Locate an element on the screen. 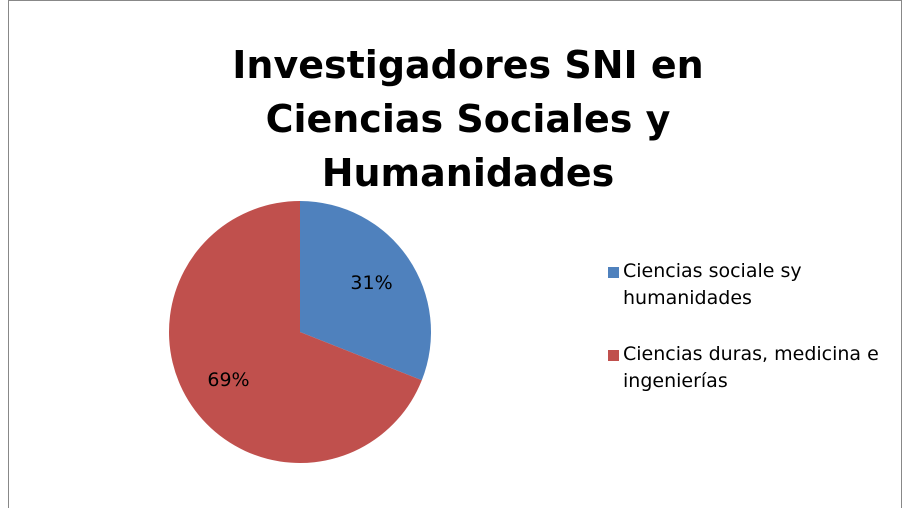  data-label: 69% is located at coordinates (228, 380).